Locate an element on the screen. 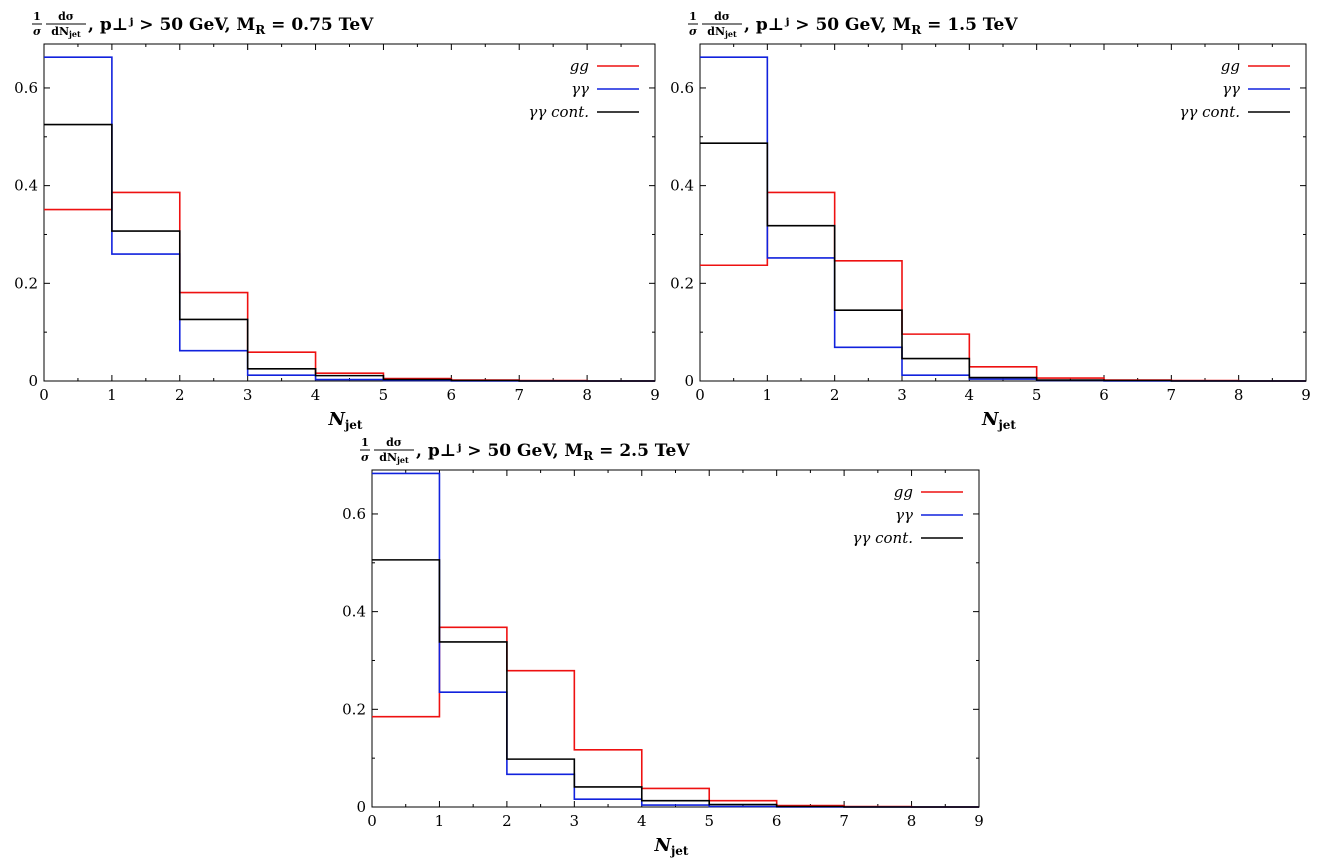  chart-title: , p⊥ʲ > 50 GeV, MR = 2.5 TeV is located at coordinates (553, 452).